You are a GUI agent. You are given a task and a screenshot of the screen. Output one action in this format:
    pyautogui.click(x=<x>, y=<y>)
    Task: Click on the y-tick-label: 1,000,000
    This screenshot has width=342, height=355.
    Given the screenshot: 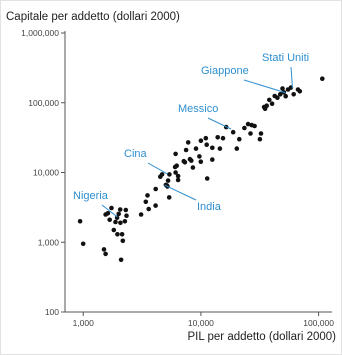 What is the action you would take?
    pyautogui.click(x=40, y=33)
    